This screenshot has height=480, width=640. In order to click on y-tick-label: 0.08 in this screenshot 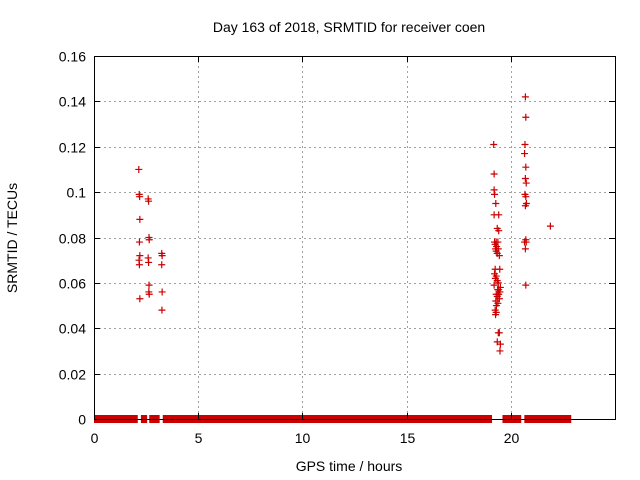, I will do `click(72, 239)`.